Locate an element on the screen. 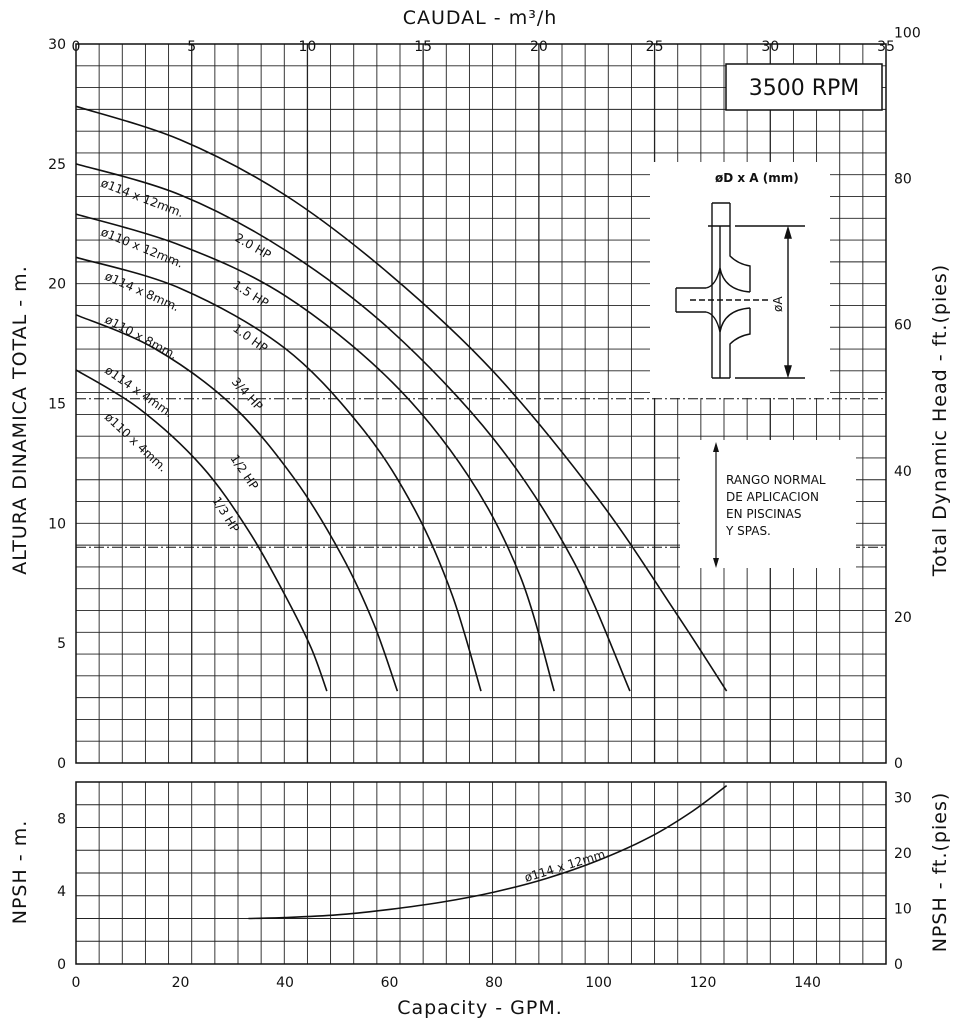  y-tick-label: 30 is located at coordinates (57, 45).